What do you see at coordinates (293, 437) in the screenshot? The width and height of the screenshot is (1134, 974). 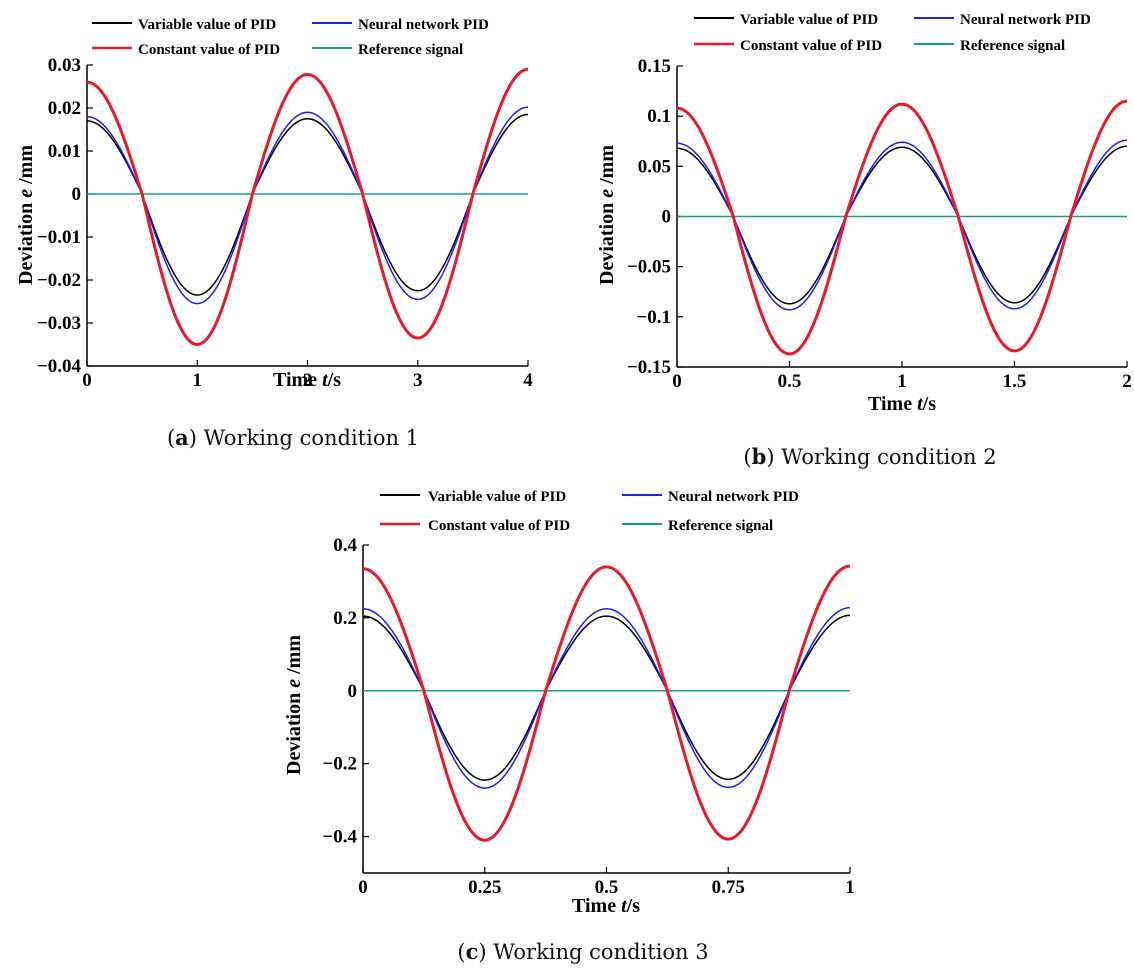 I see `caption-a: (a) Working condition 1` at bounding box center [293, 437].